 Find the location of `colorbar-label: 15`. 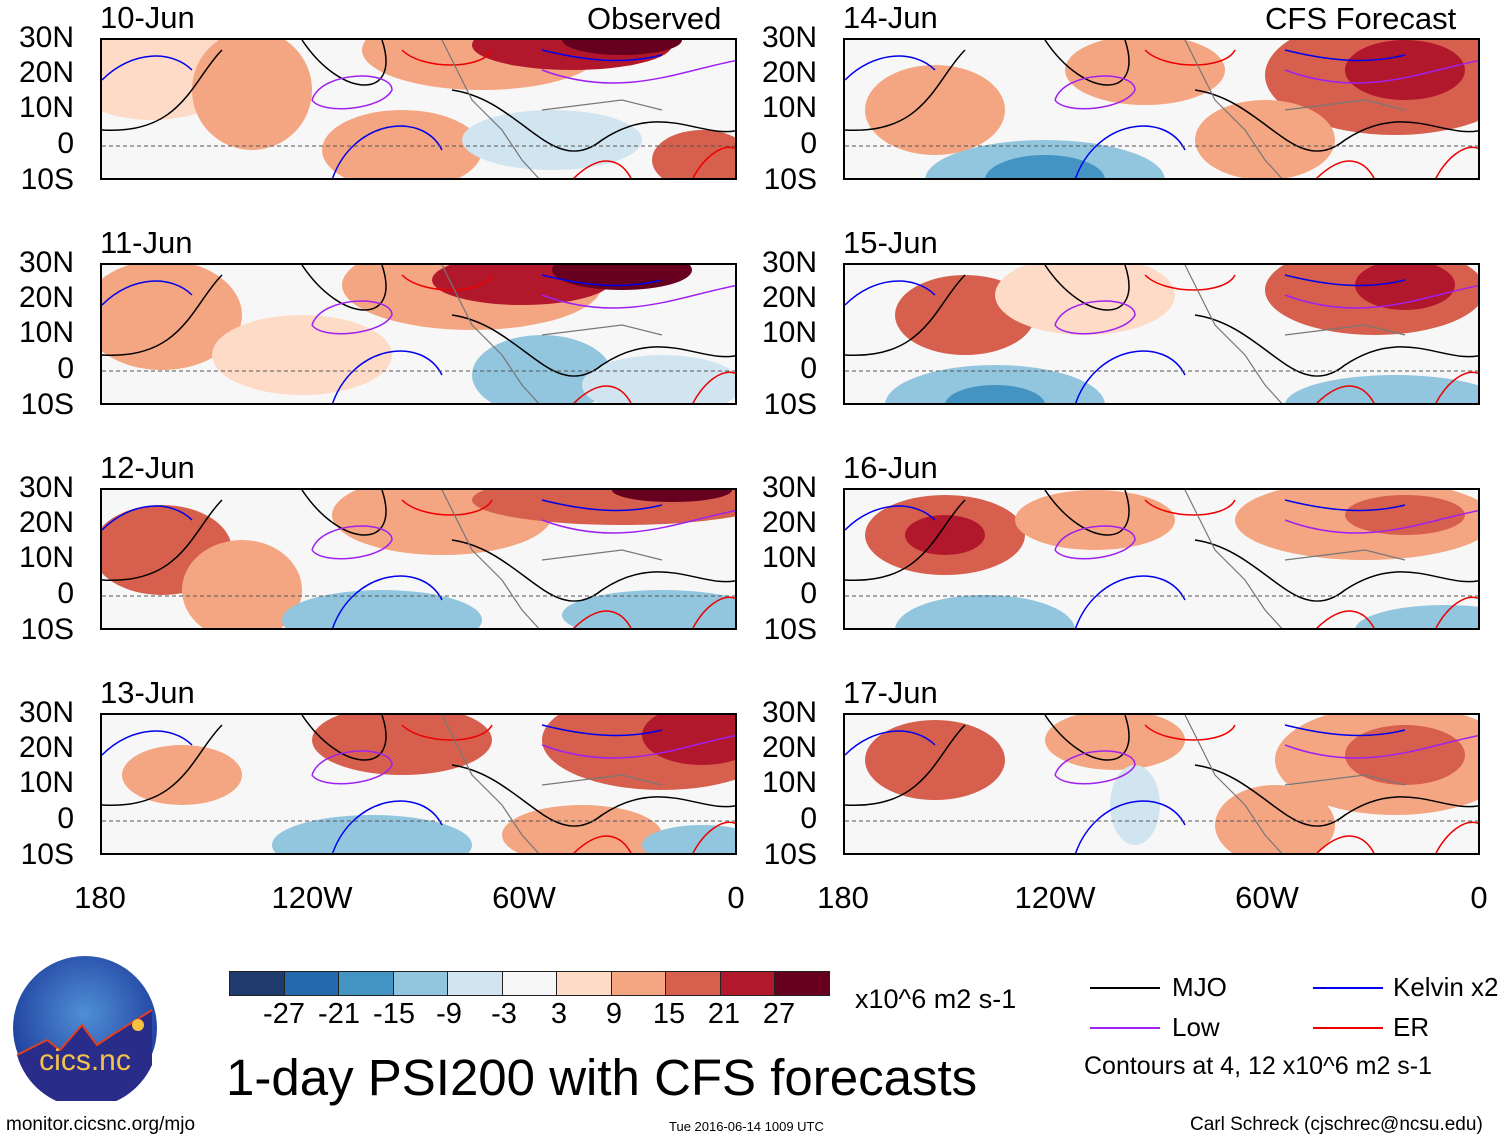

colorbar-label: 15 is located at coordinates (669, 1014).